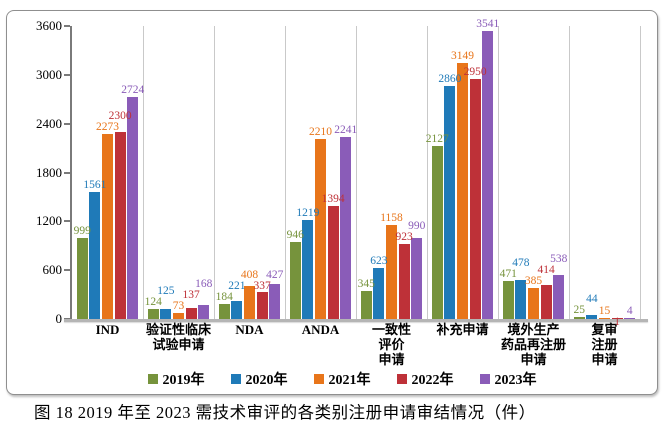  Describe the element at coordinates (462, 56) in the screenshot. I see `bar-value-label: 3149` at that location.